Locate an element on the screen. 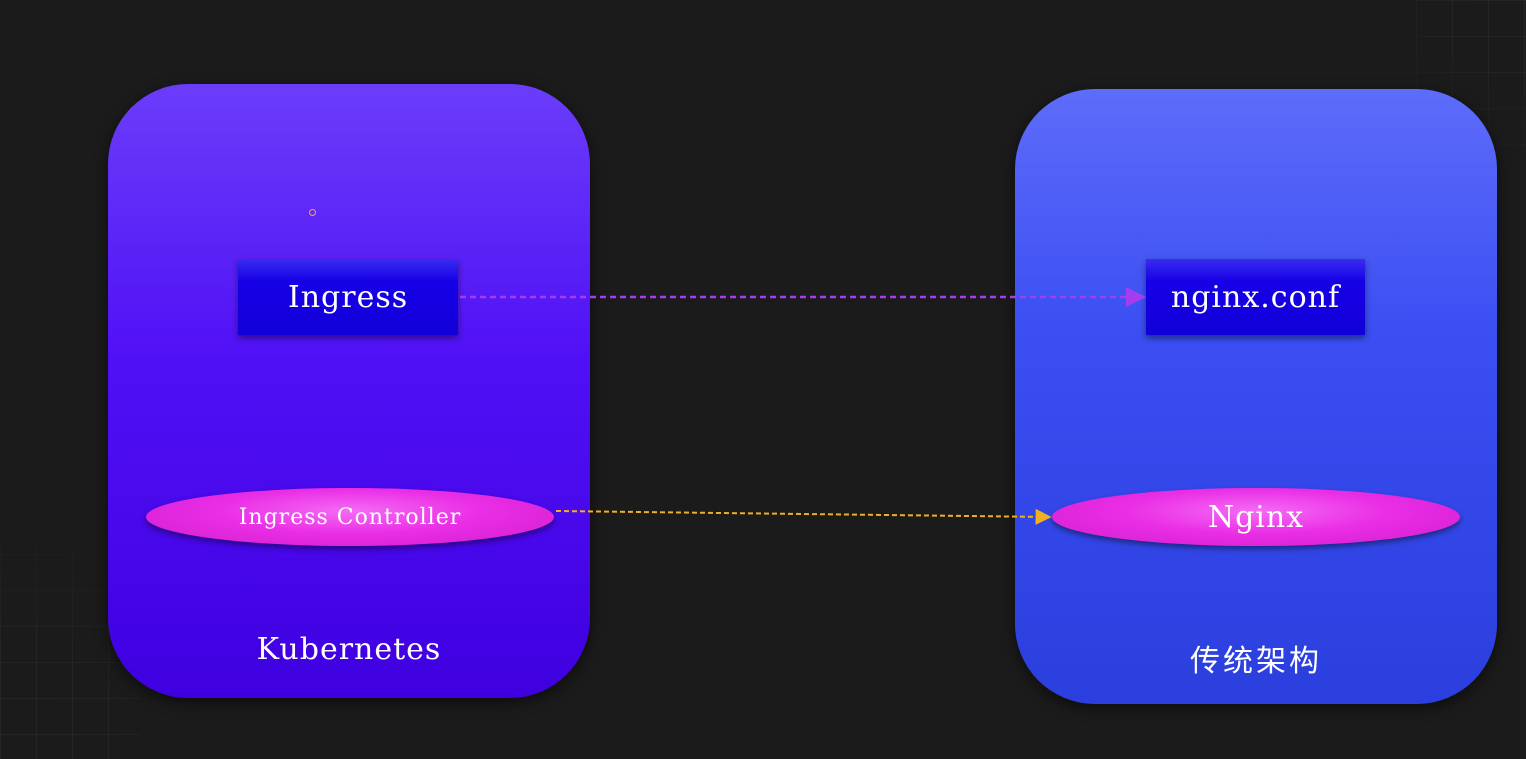  nginx-conf-node: nginx.conf is located at coordinates (1255, 297).